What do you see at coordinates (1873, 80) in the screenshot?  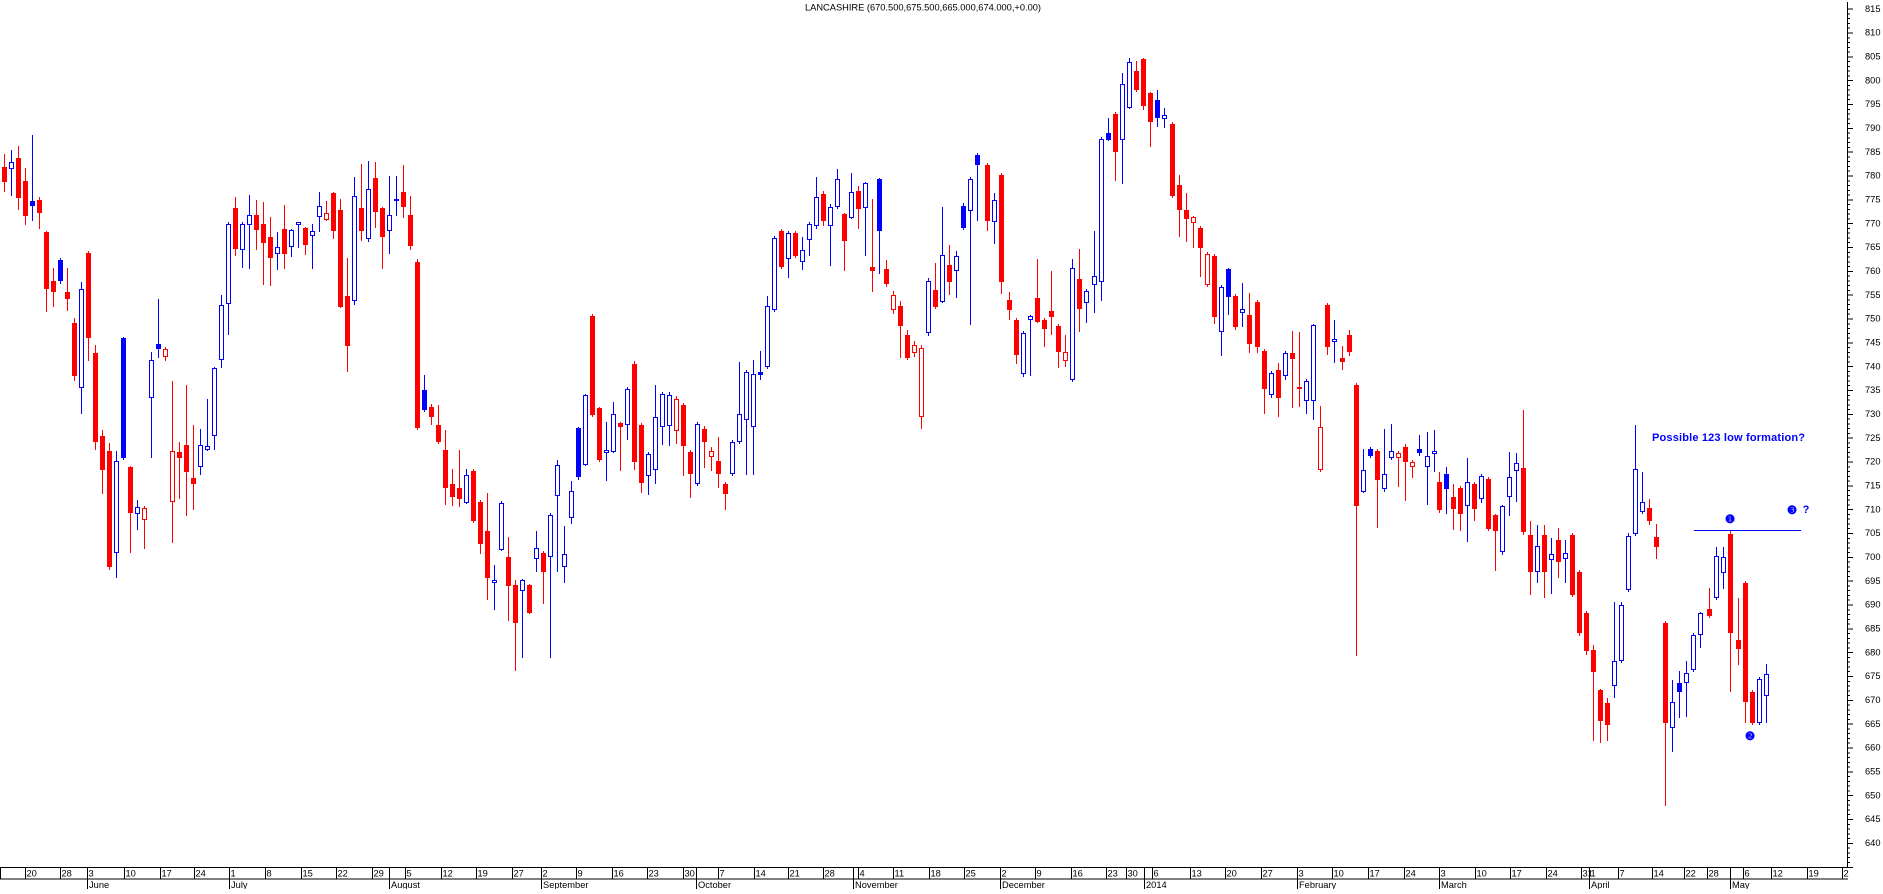 I see `svg-text: 800` at bounding box center [1873, 80].